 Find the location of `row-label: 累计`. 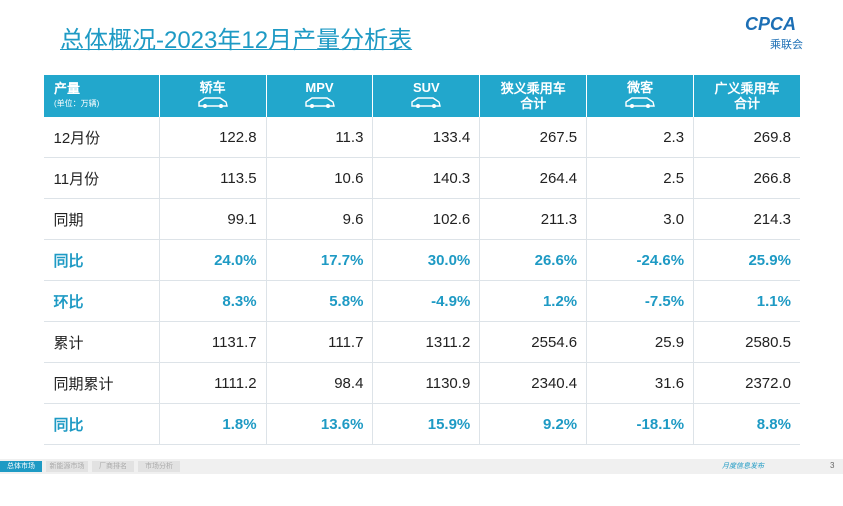

row-label: 累计 is located at coordinates (101, 342).